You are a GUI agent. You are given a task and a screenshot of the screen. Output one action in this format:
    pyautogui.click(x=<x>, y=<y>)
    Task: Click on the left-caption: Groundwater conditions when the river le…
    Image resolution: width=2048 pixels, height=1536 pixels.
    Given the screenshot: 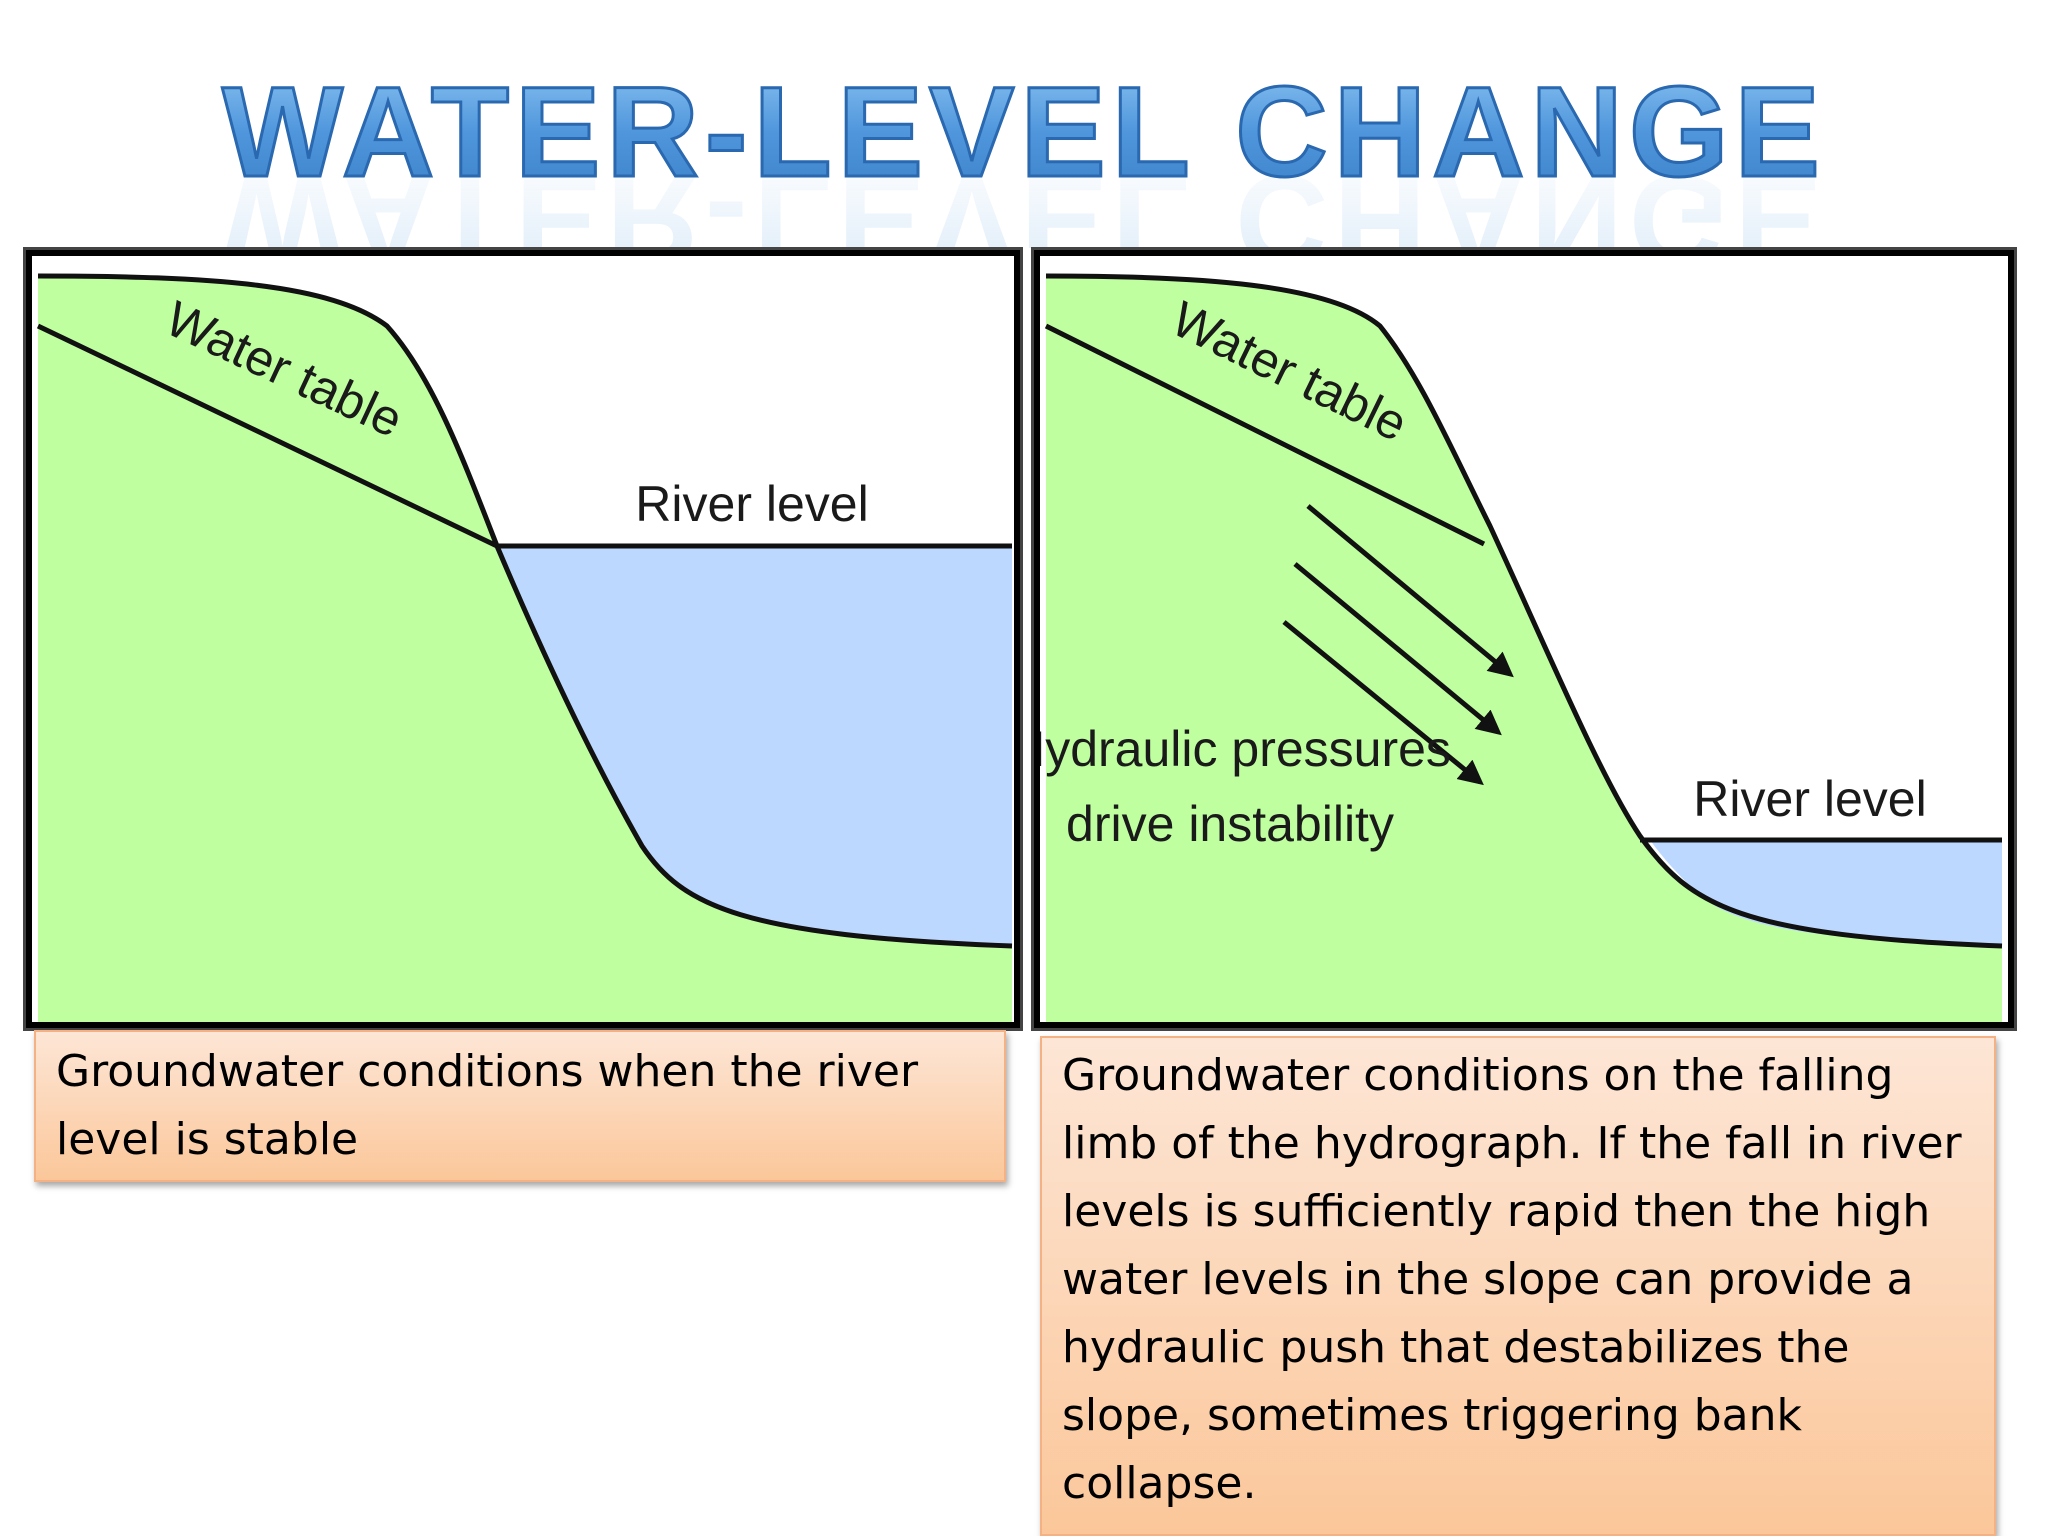 What is the action you would take?
    pyautogui.click(x=520, y=1106)
    